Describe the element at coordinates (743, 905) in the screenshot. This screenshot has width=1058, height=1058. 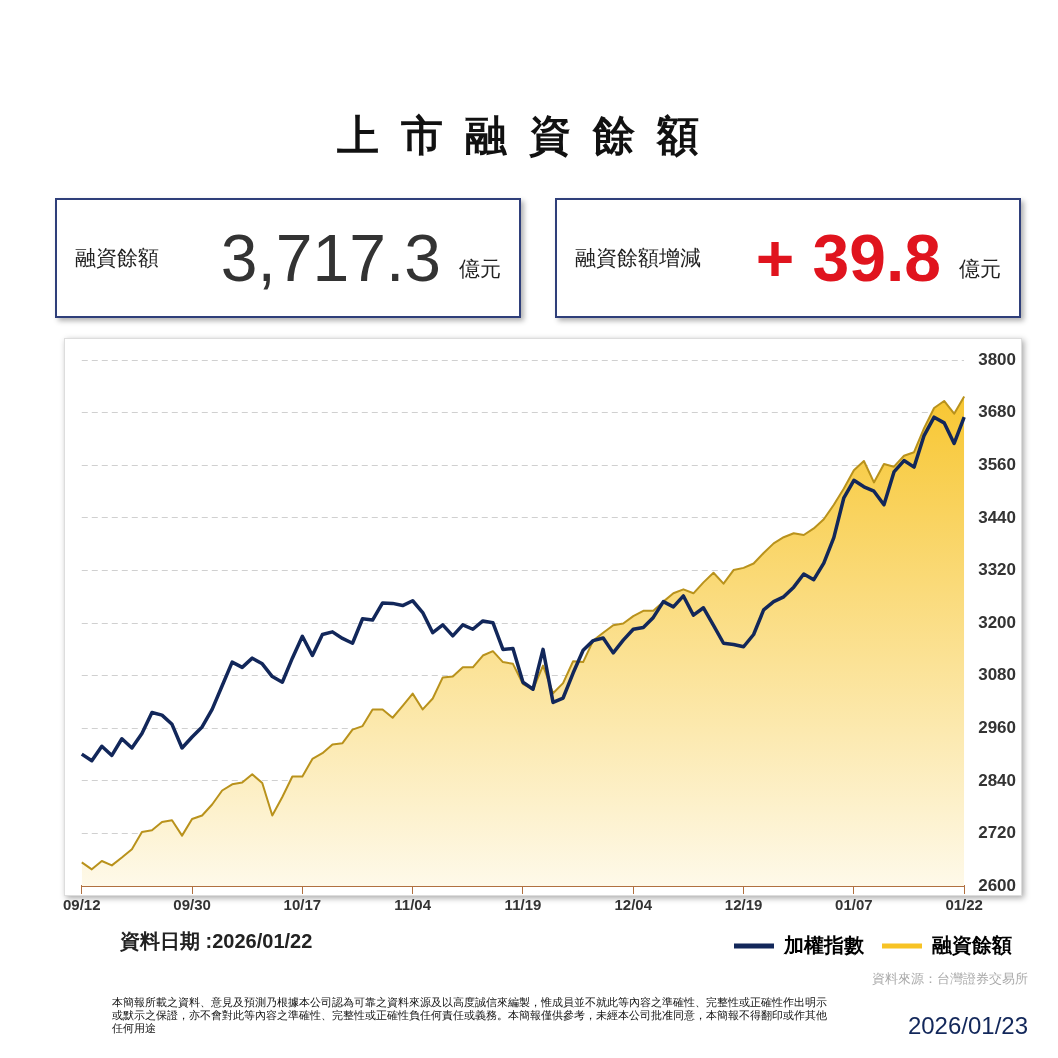
I see `x-tick-label: 12/19` at that location.